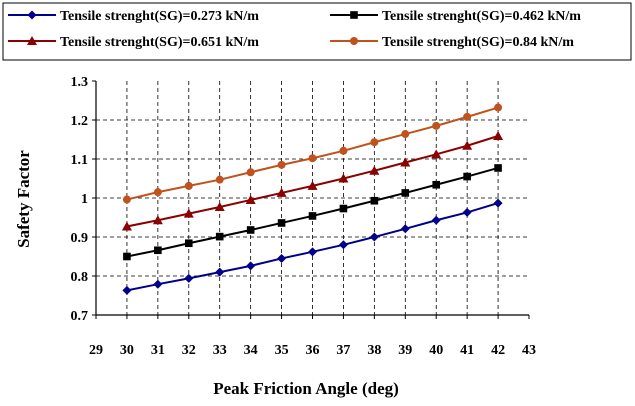  I want to click on legend-label: Tensile strenght(SG)=0.84 kN/m, so click(478, 42).